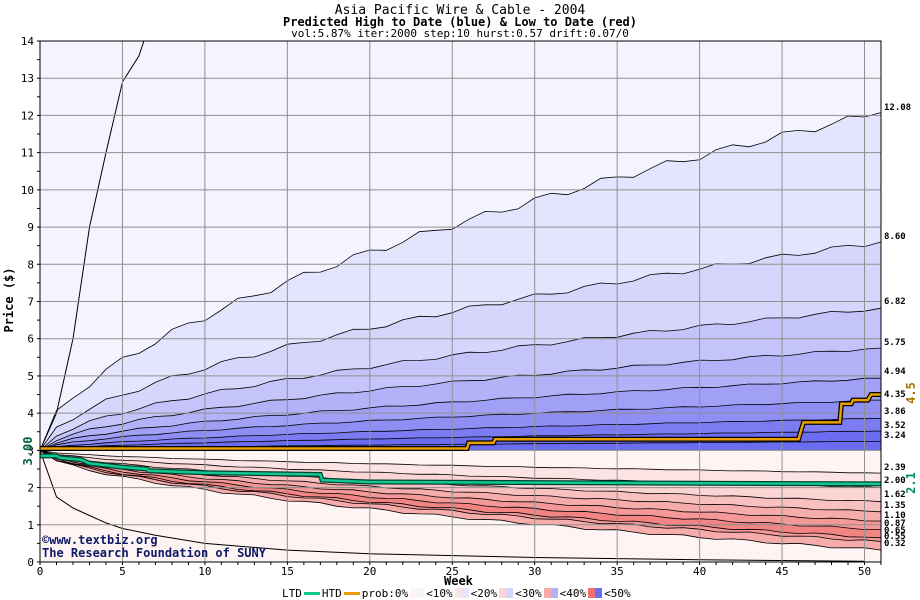  What do you see at coordinates (30, 302) in the screenshot?
I see `y-tick-label: 7` at bounding box center [30, 302].